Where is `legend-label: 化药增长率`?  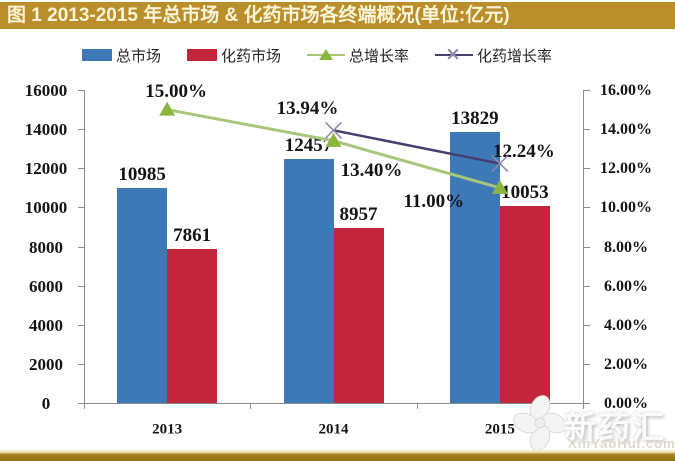
legend-label: 化药增长率 is located at coordinates (515, 56).